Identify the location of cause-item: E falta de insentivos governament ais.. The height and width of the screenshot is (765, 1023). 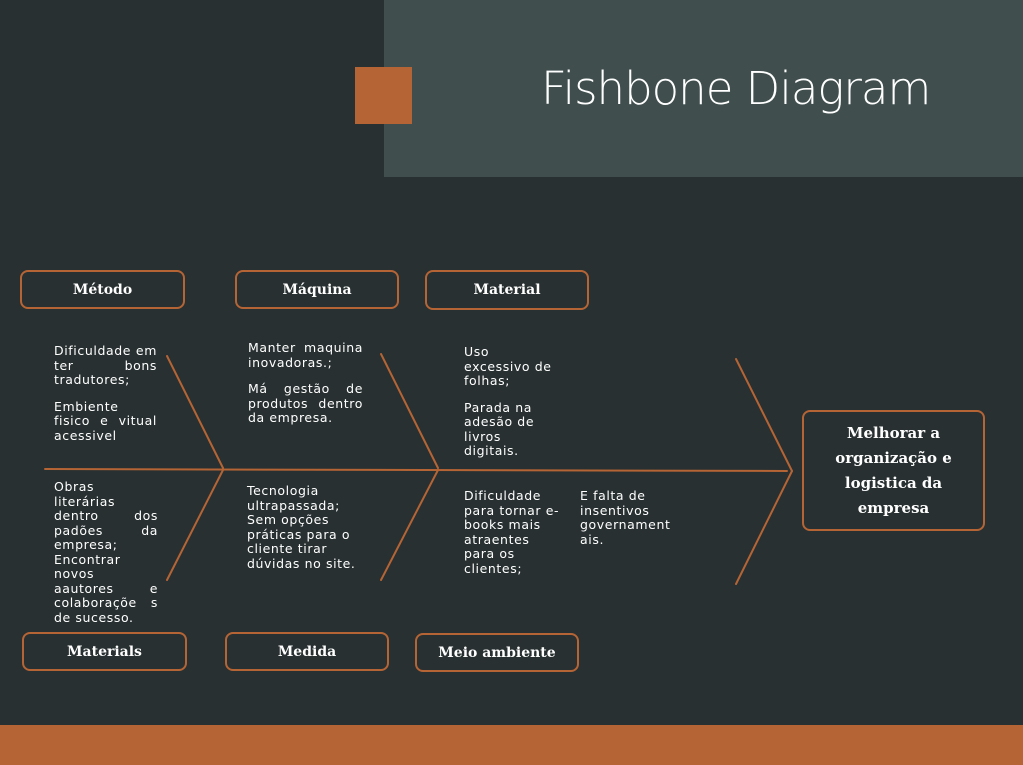
(625, 517).